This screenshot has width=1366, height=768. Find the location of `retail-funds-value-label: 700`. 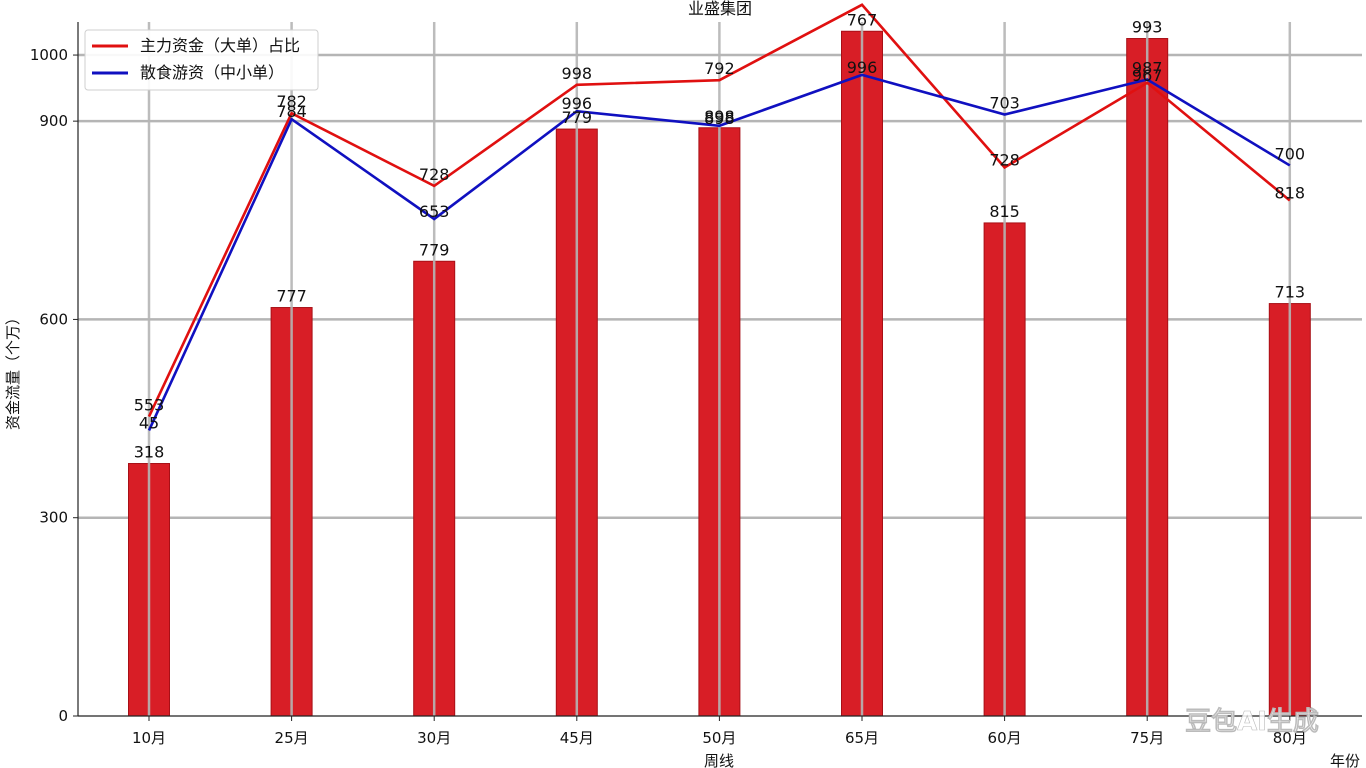

retail-funds-value-label: 700 is located at coordinates (1290, 153).